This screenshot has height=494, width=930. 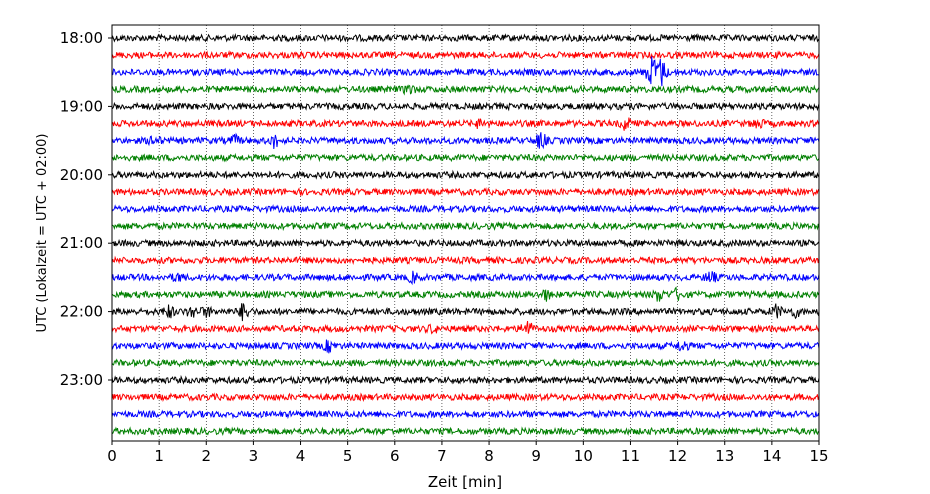 What do you see at coordinates (81, 175) in the screenshot?
I see `y-tick-label: 20:00` at bounding box center [81, 175].